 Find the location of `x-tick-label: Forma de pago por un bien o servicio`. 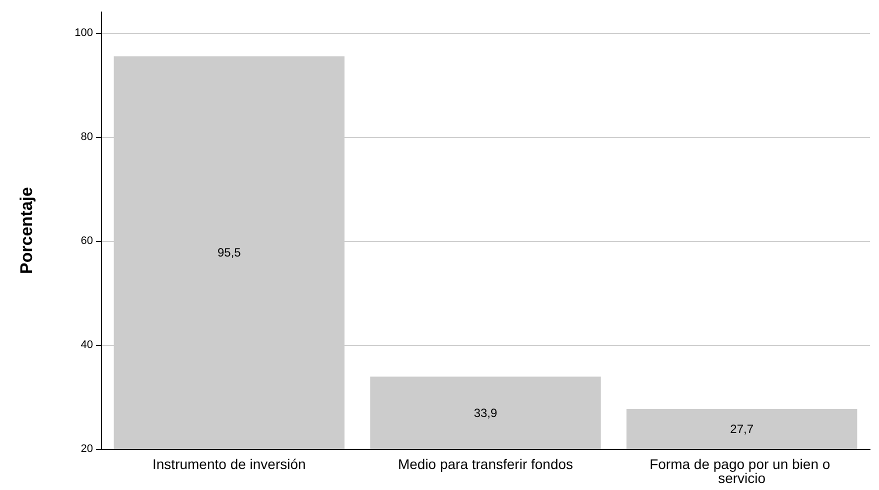

x-tick-label: Forma de pago por un bien o servicio is located at coordinates (742, 471).